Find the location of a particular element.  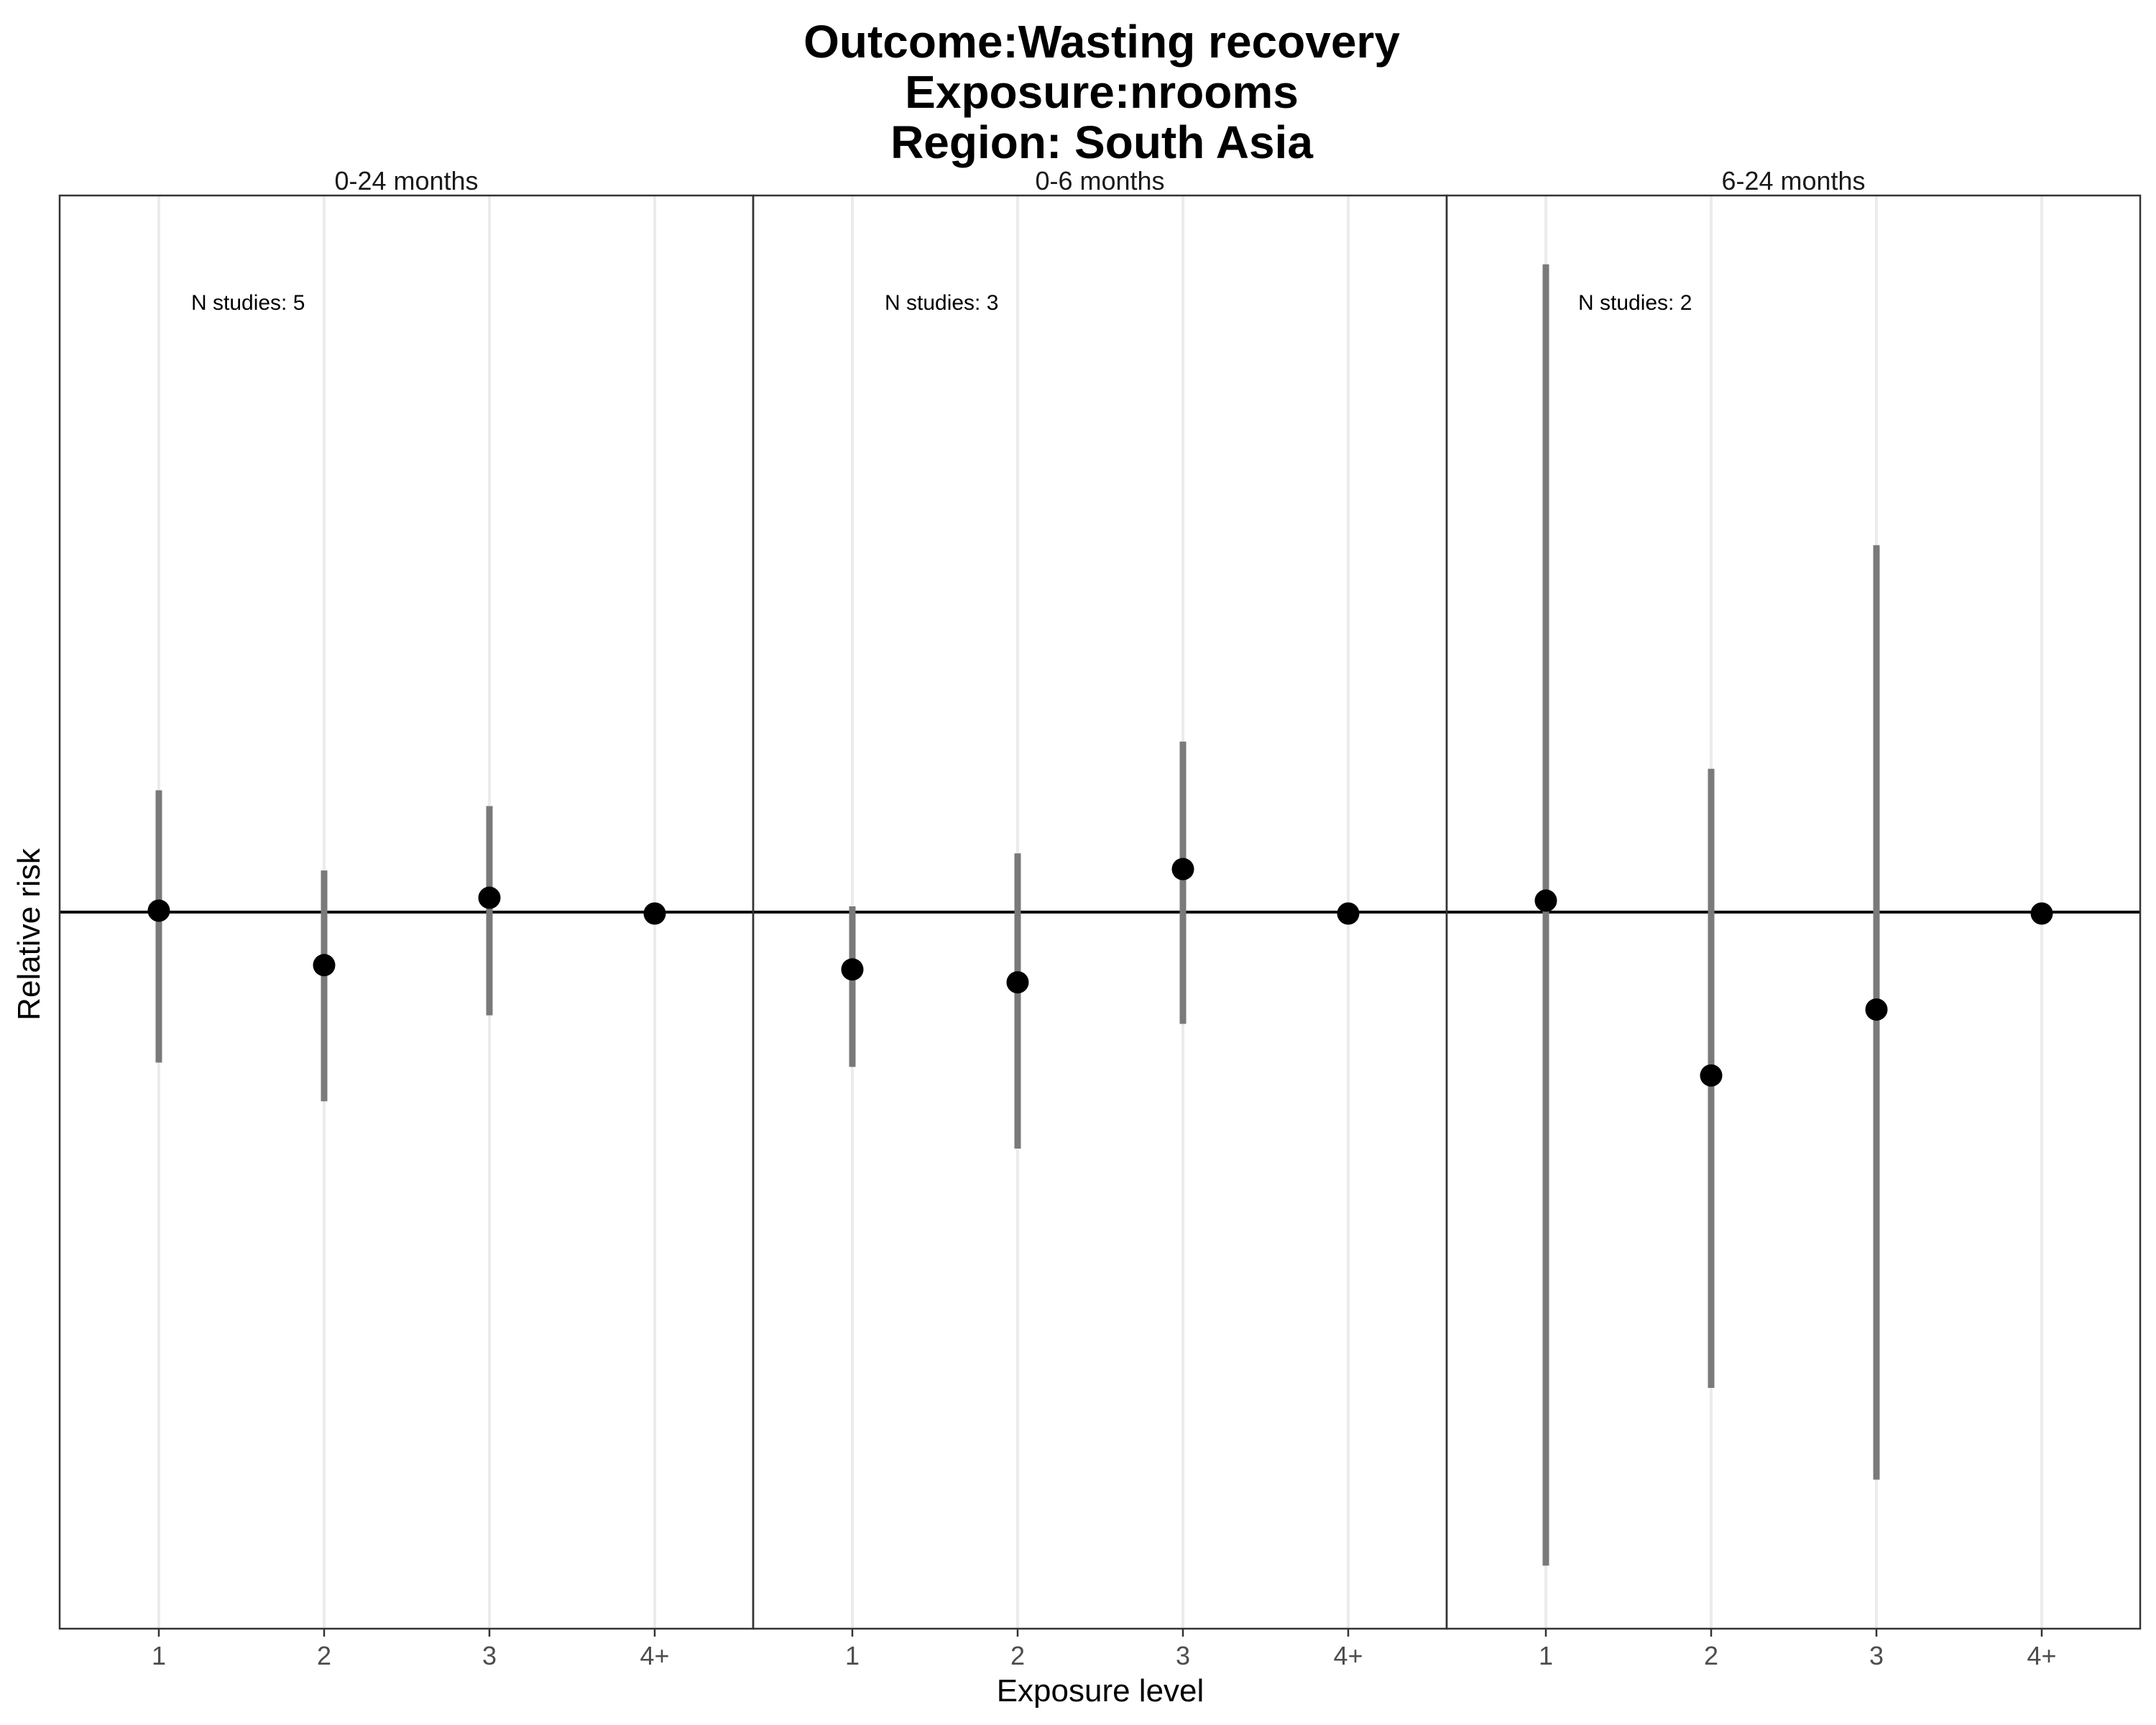

title-line-1: Outcome:Wasting recovery is located at coordinates (1101, 42).